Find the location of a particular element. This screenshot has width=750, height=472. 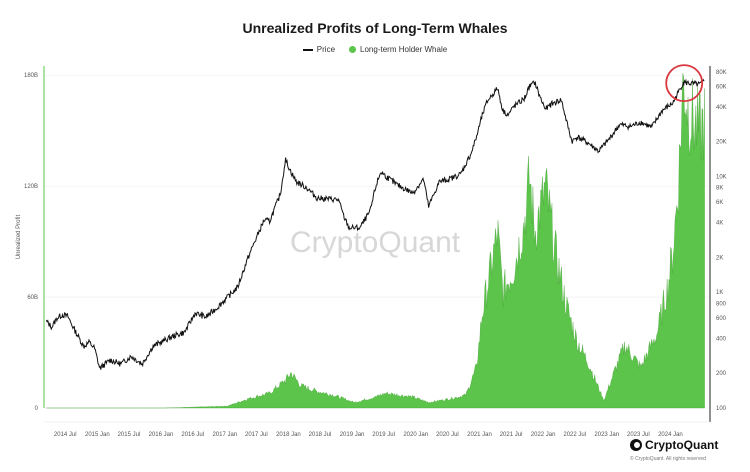

legend-price-swatch is located at coordinates (307, 49).